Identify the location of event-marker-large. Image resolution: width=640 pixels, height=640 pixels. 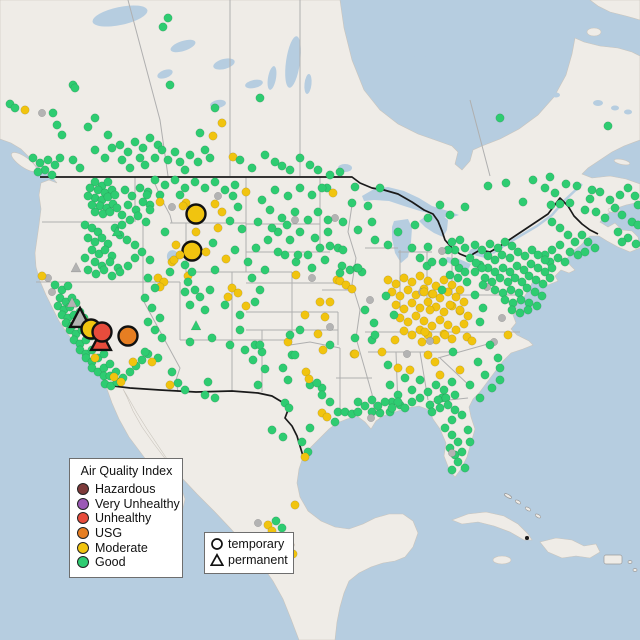
(192, 251).